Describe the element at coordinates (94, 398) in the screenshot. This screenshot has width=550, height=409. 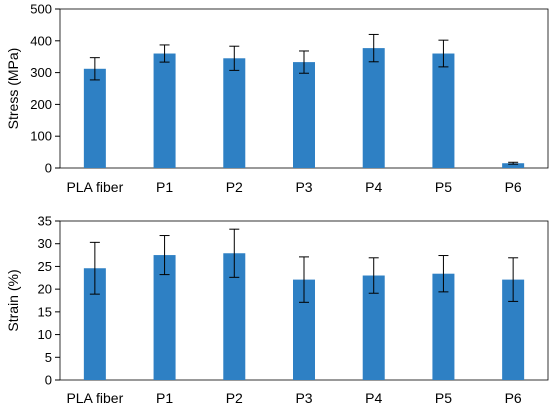
I see `strain-x-tick-label: PLA fiber` at that location.